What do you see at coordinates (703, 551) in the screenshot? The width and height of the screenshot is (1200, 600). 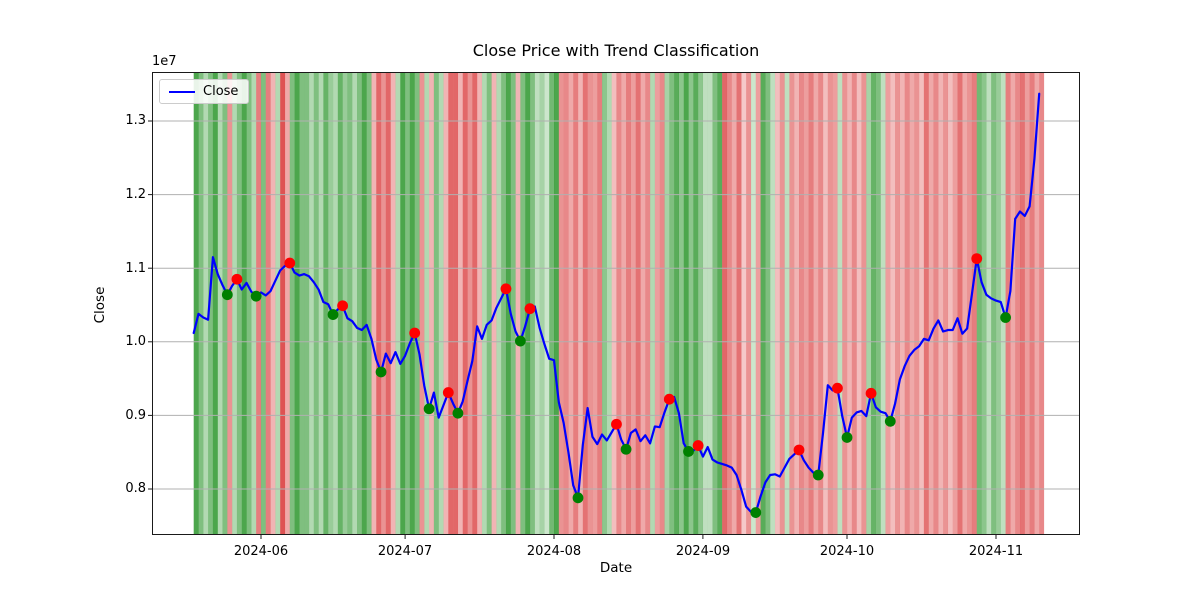 I see `x-tick-label: 2024-09` at bounding box center [703, 551].